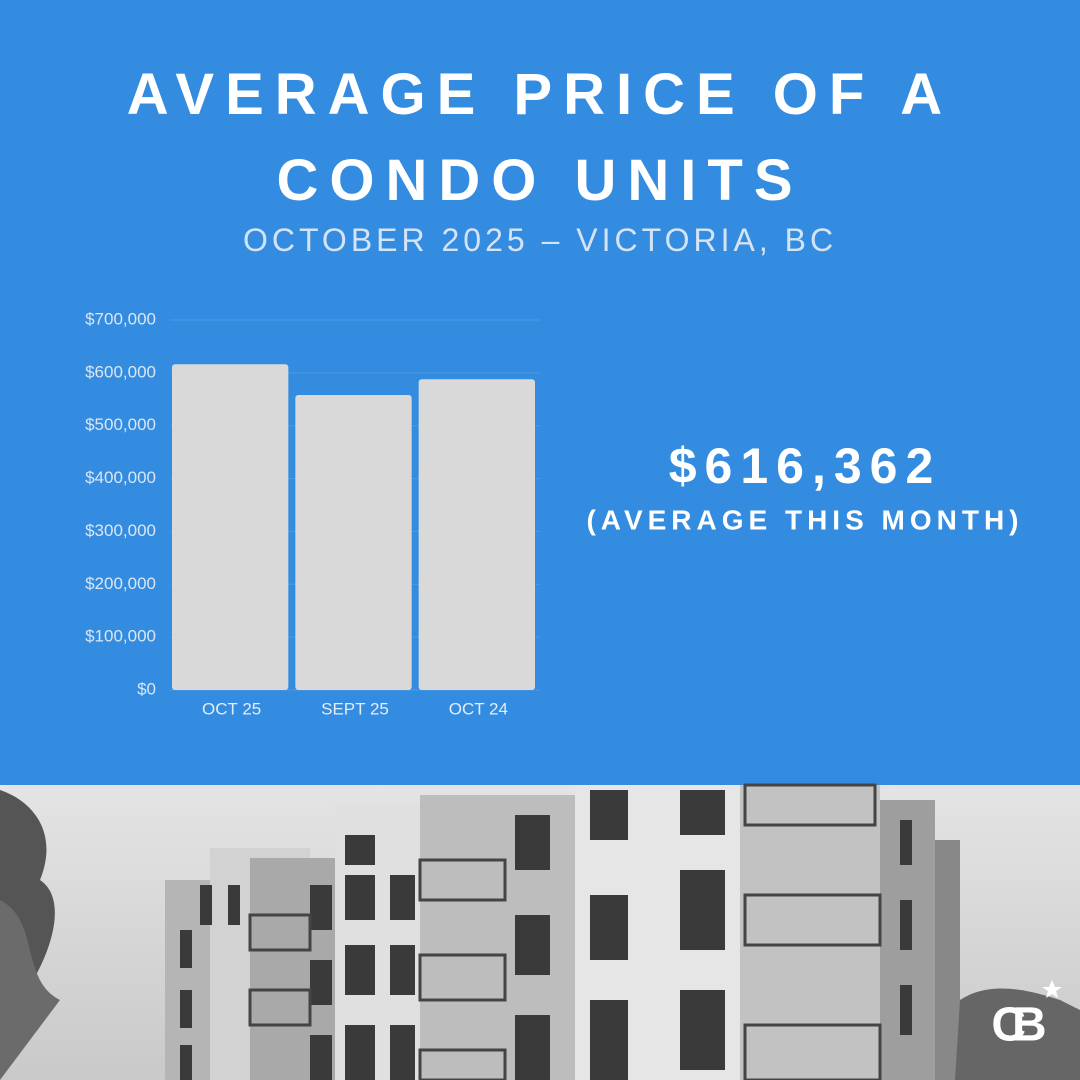 The width and height of the screenshot is (1080, 1080). Describe the element at coordinates (355, 708) in the screenshot. I see `x-tick-label: SEPT 25` at that location.